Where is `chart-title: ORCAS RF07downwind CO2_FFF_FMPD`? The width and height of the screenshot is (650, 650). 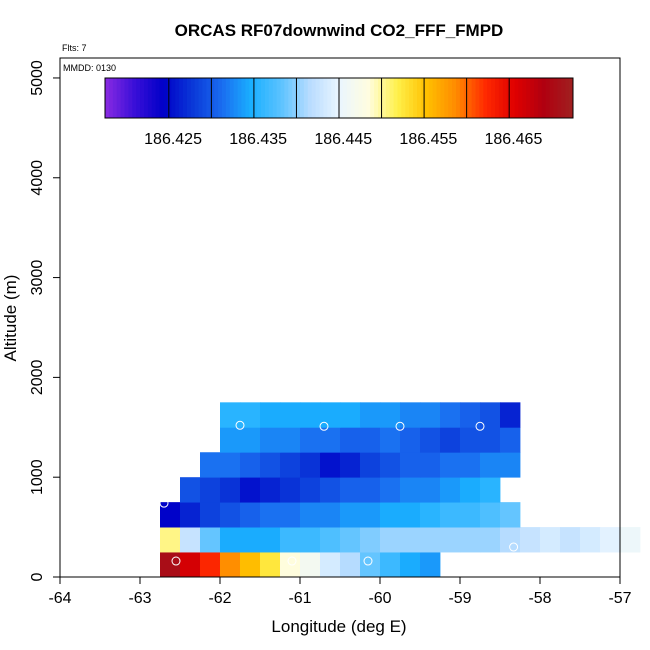 chart-title: ORCAS RF07downwind CO2_FFF_FMPD is located at coordinates (339, 30).